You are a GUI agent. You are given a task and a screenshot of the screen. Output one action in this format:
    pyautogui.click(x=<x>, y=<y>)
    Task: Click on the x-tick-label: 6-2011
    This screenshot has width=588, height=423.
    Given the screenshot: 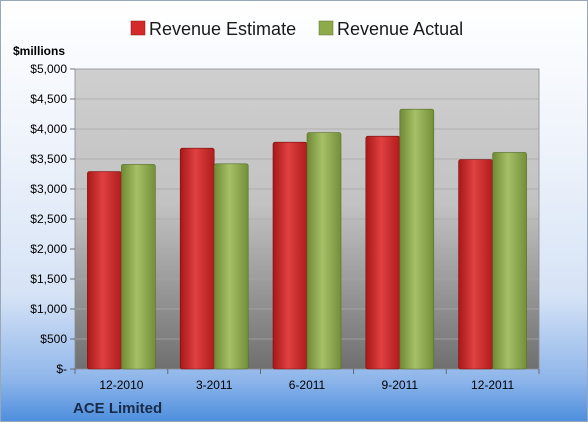 What is the action you would take?
    pyautogui.click(x=307, y=385)
    